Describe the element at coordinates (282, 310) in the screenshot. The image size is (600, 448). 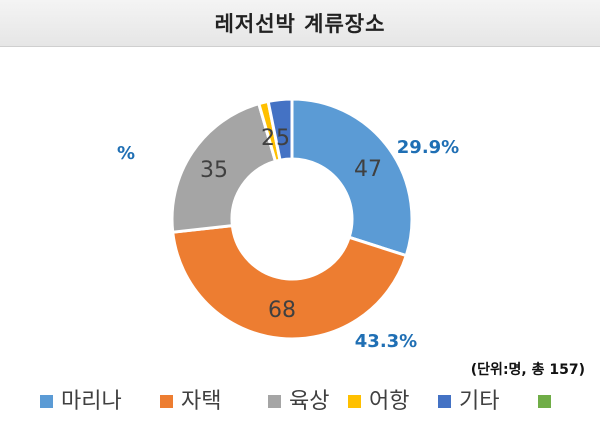
I see `data-label-1: 68` at that location.